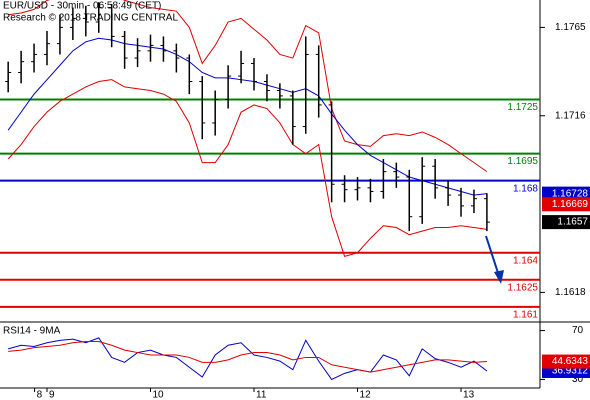 Image resolution: width=590 pixels, height=400 pixels. What do you see at coordinates (522, 107) in the screenshot?
I see `level-label: 1.1725` at bounding box center [522, 107].